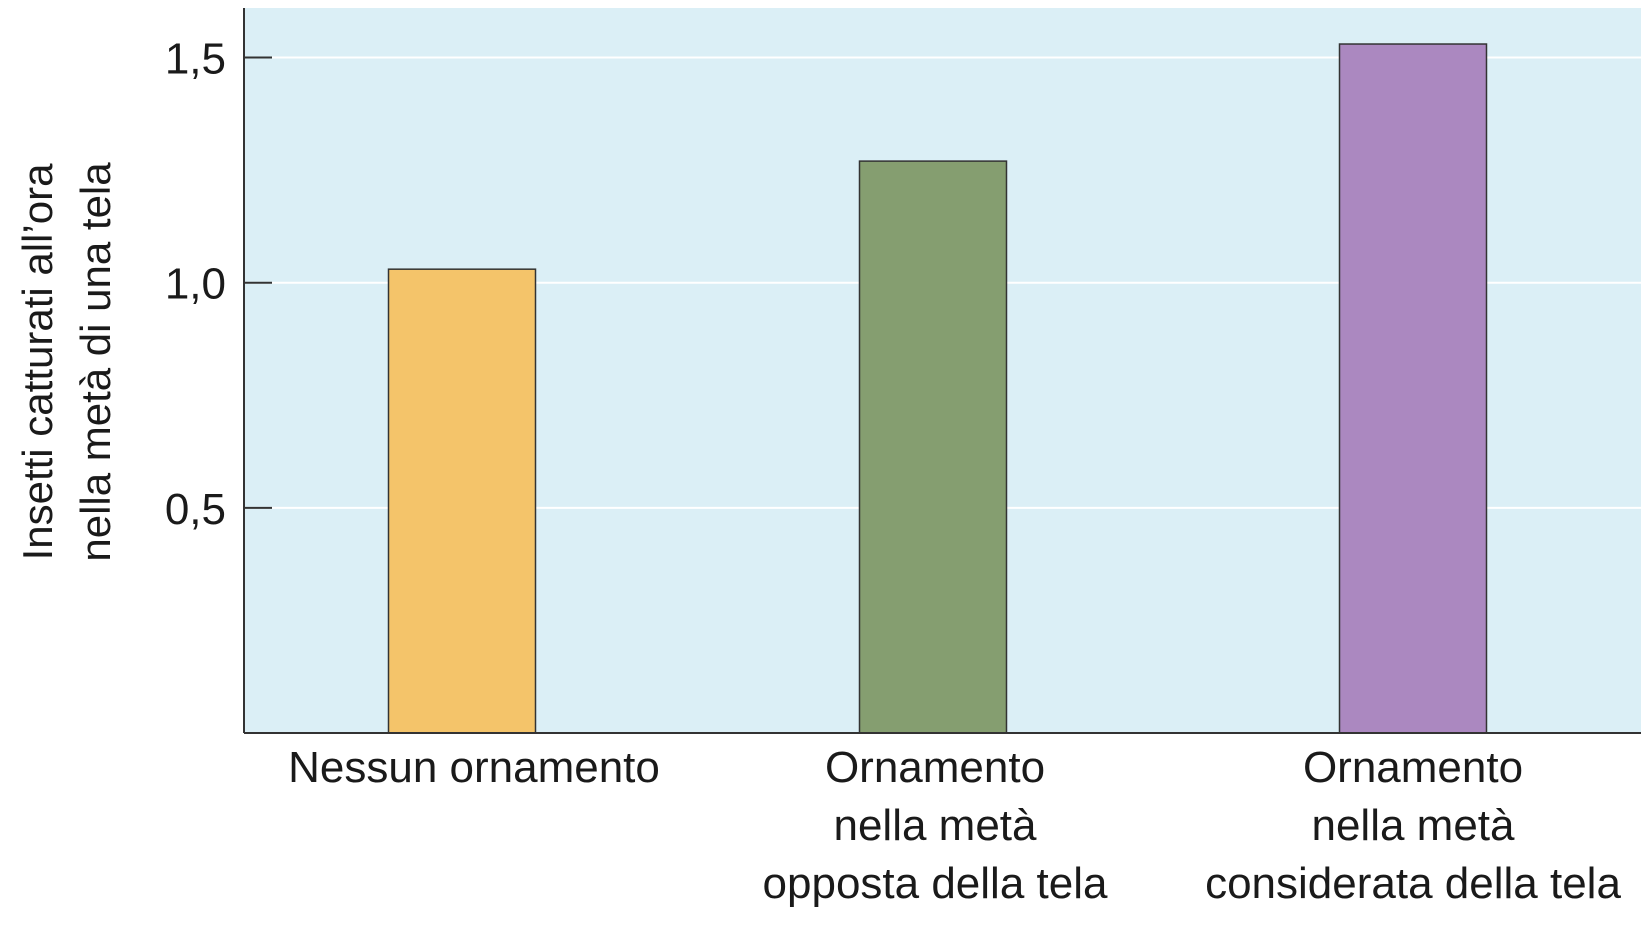  Describe the element at coordinates (1413, 883) in the screenshot. I see `x-category-label: considerata della tela` at that location.